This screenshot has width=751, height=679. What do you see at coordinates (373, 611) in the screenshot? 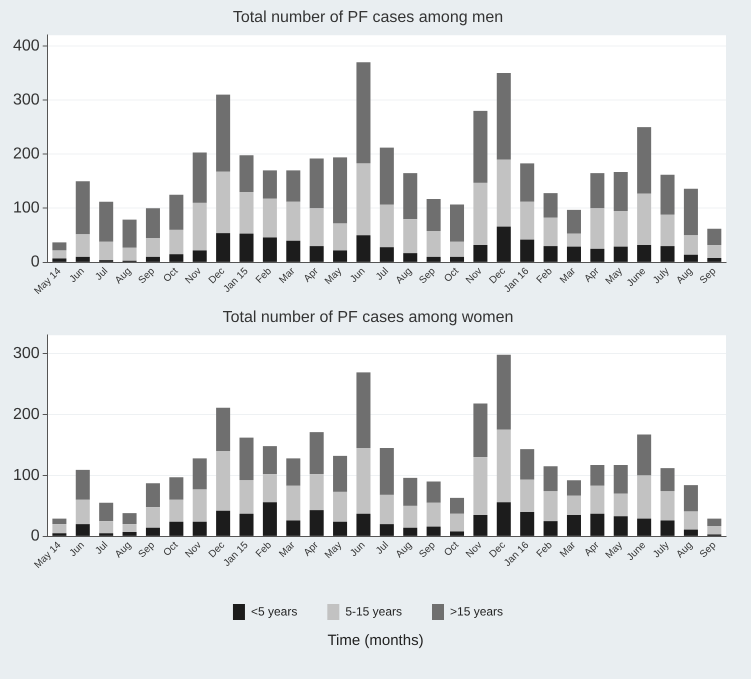
I see `legend-label: 5-15 years` at bounding box center [373, 611].